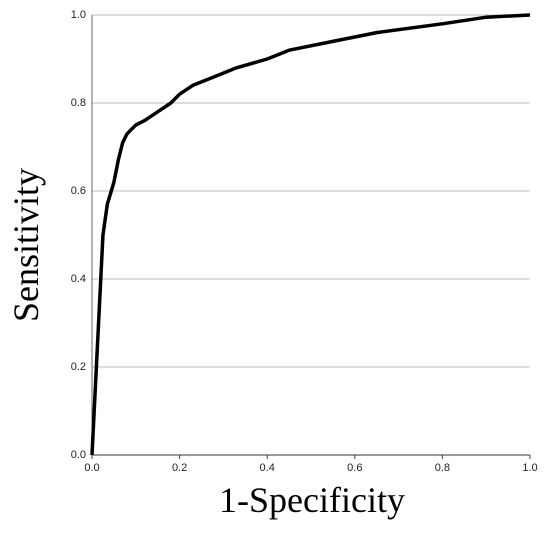 This screenshot has width=550, height=541. What do you see at coordinates (78, 191) in the screenshot?
I see `y-tick-label: 0.6` at bounding box center [78, 191].